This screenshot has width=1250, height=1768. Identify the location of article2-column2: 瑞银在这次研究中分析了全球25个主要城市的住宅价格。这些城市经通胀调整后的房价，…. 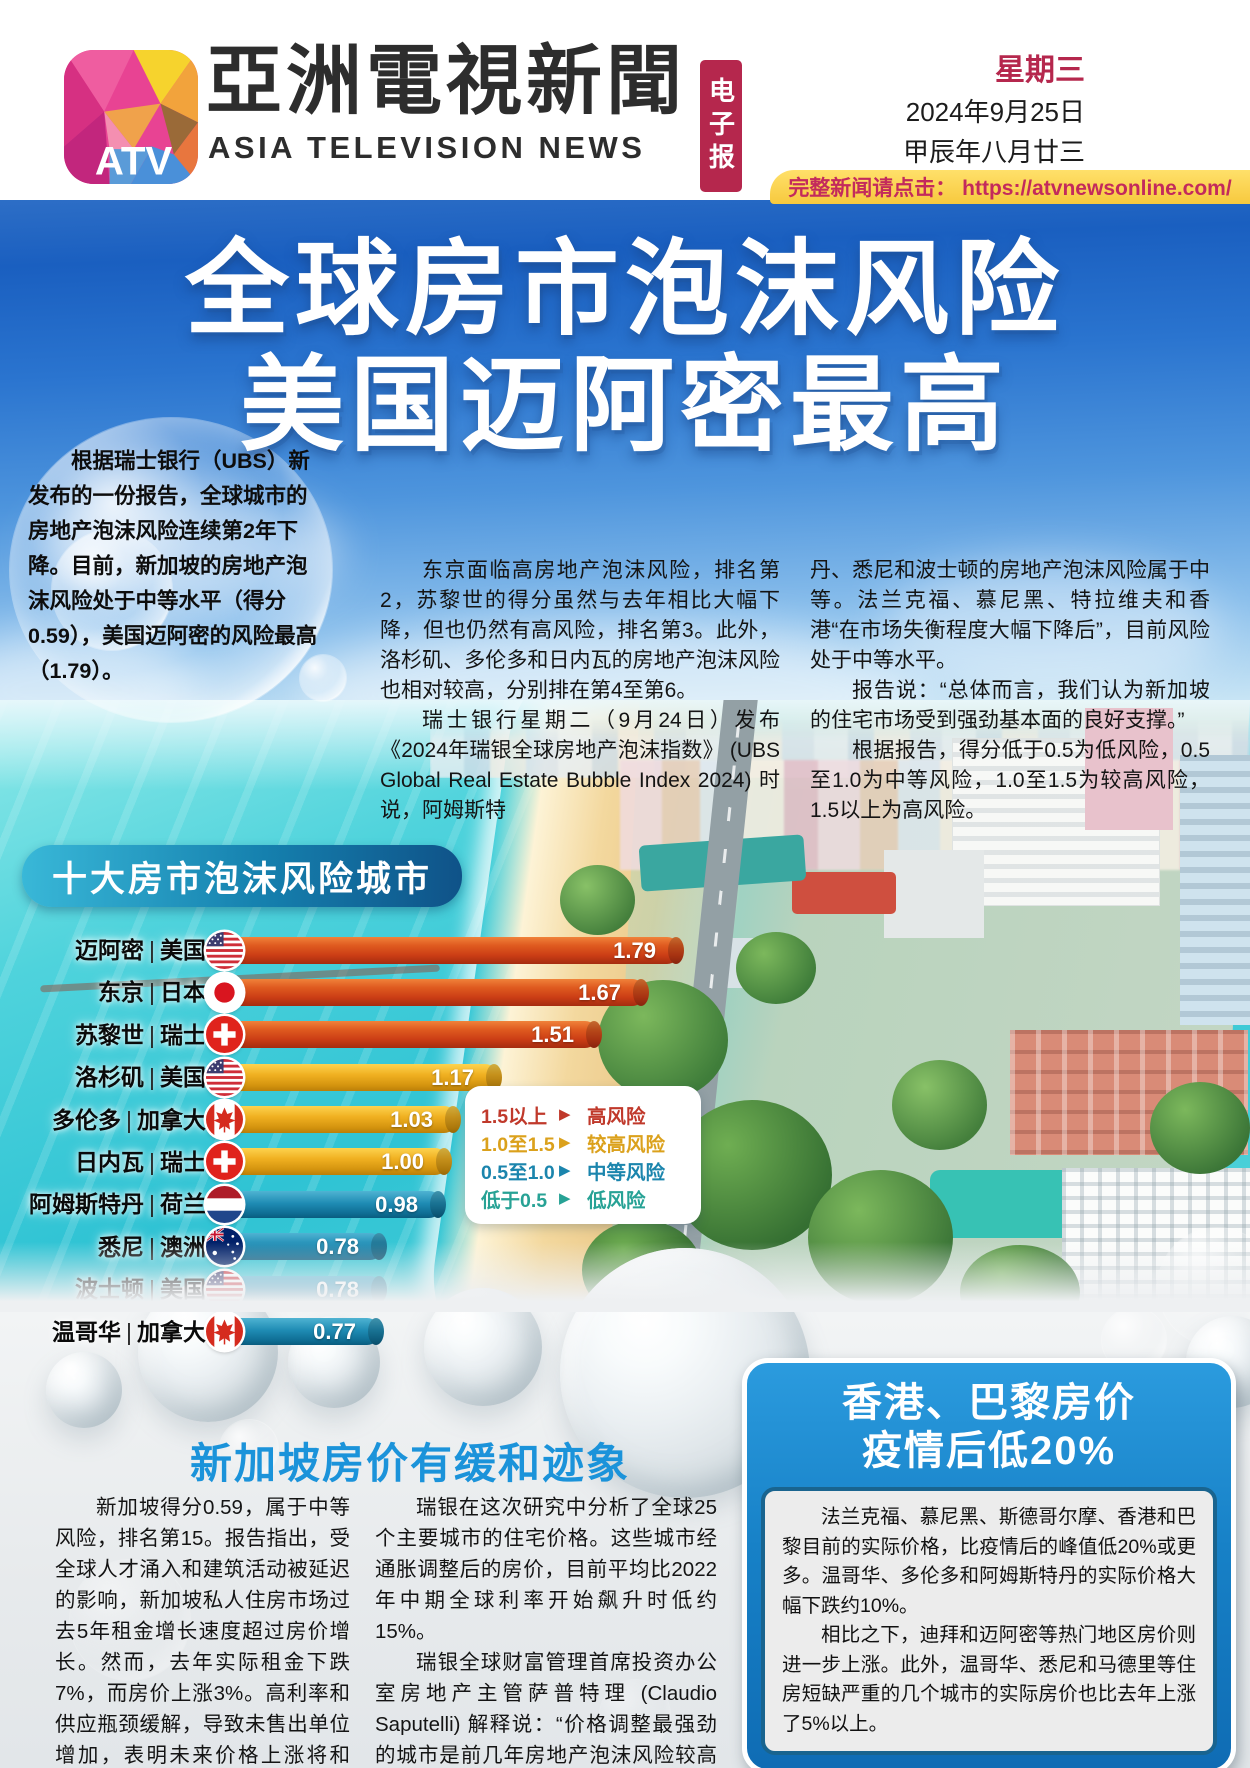
(546, 1630).